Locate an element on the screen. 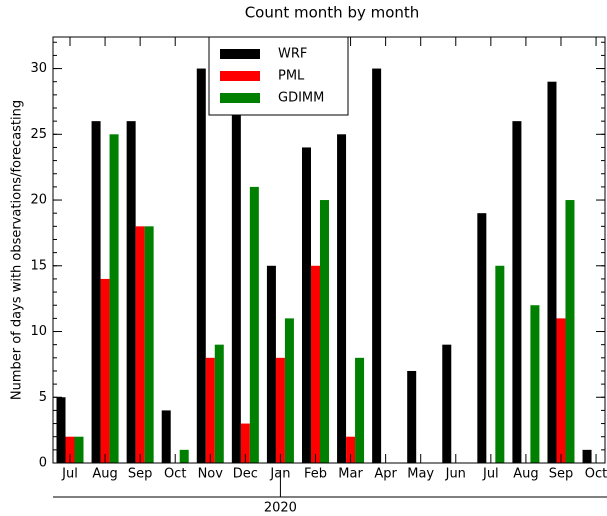 This screenshot has width=607, height=516. y-tick-label: 15 is located at coordinates (38, 265).